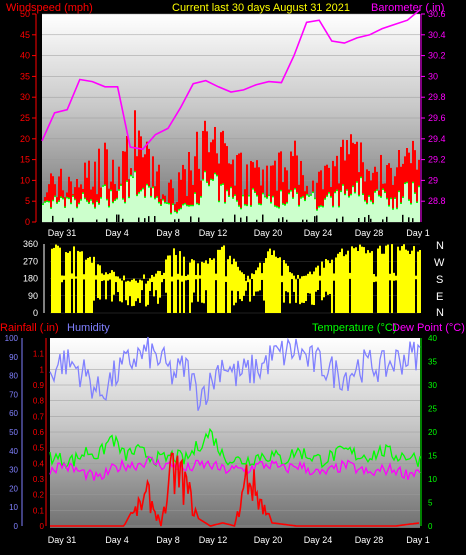  Describe the element at coordinates (235, 489) in the screenshot. I see `rainfall-line` at that location.